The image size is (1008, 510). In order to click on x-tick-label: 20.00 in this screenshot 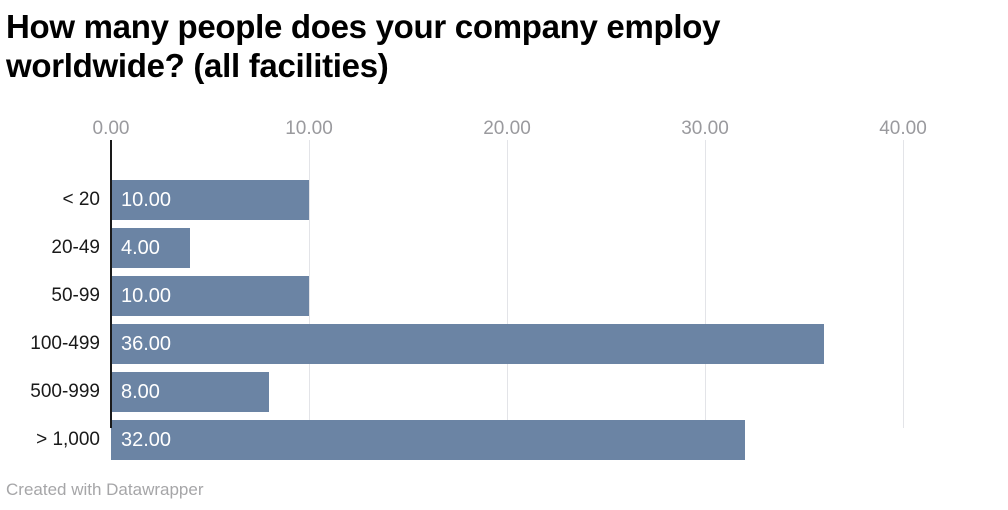, I will do `click(507, 128)`.